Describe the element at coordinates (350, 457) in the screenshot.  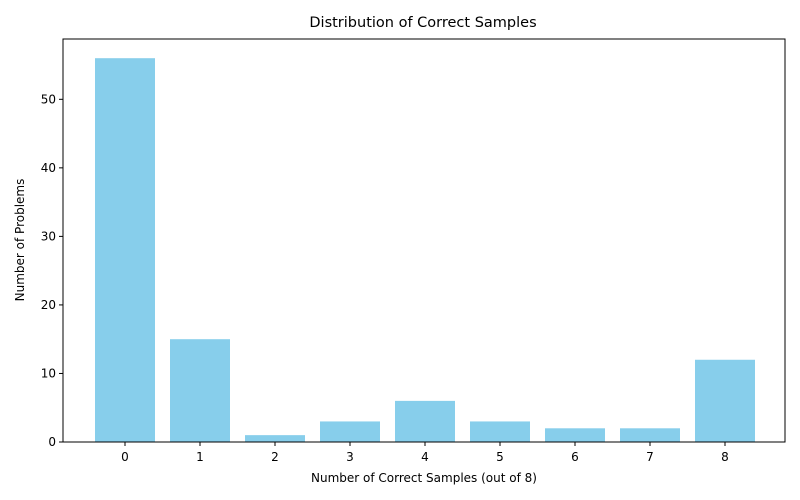
I see `x-tick-label: 3` at that location.